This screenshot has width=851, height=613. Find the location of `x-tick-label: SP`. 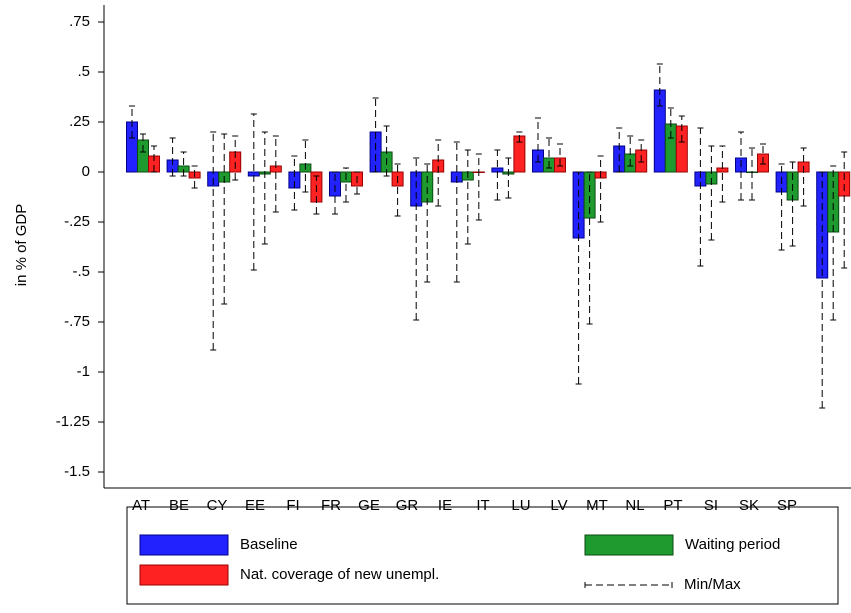

x-tick-label: SP is located at coordinates (787, 505).